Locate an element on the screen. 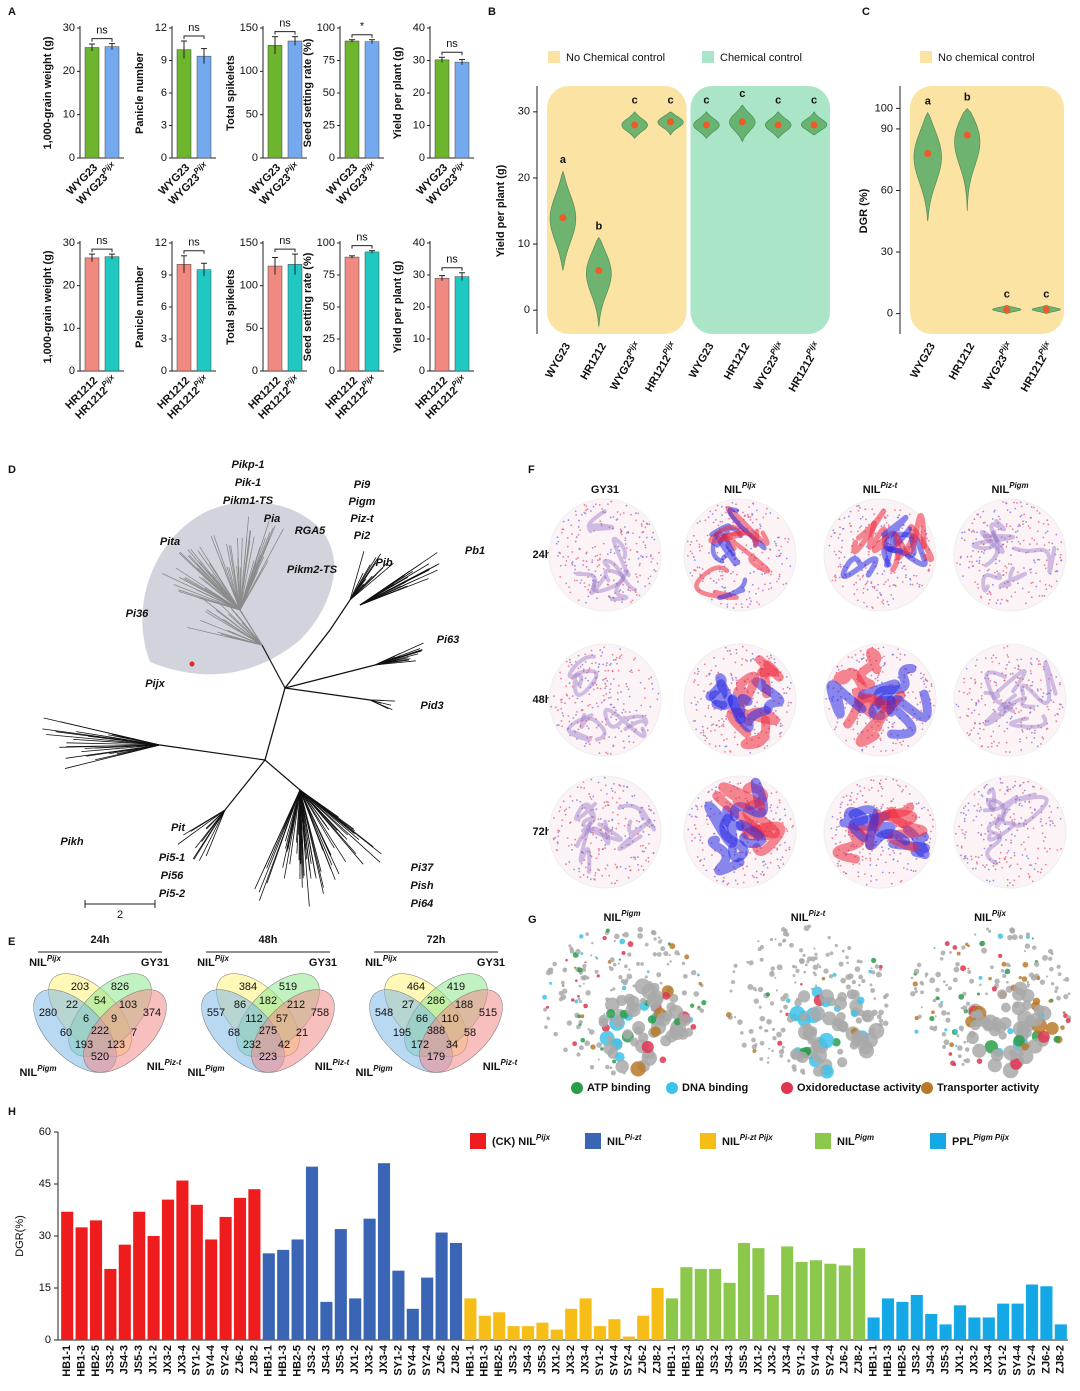 The height and width of the screenshot is (1391, 1080). x-tick-label-sup: Pijx is located at coordinates (632, 347).